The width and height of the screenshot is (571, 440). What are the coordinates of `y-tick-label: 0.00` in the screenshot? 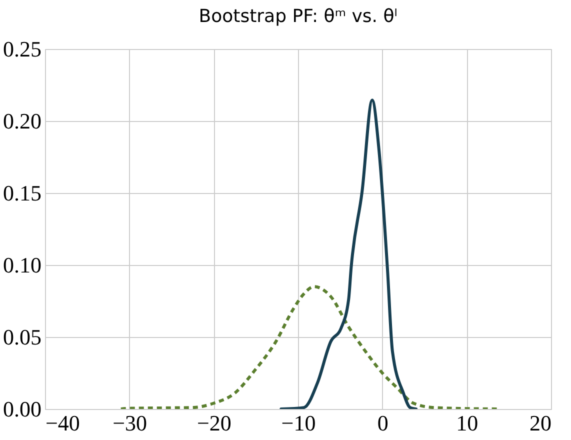 It's located at (22, 409).